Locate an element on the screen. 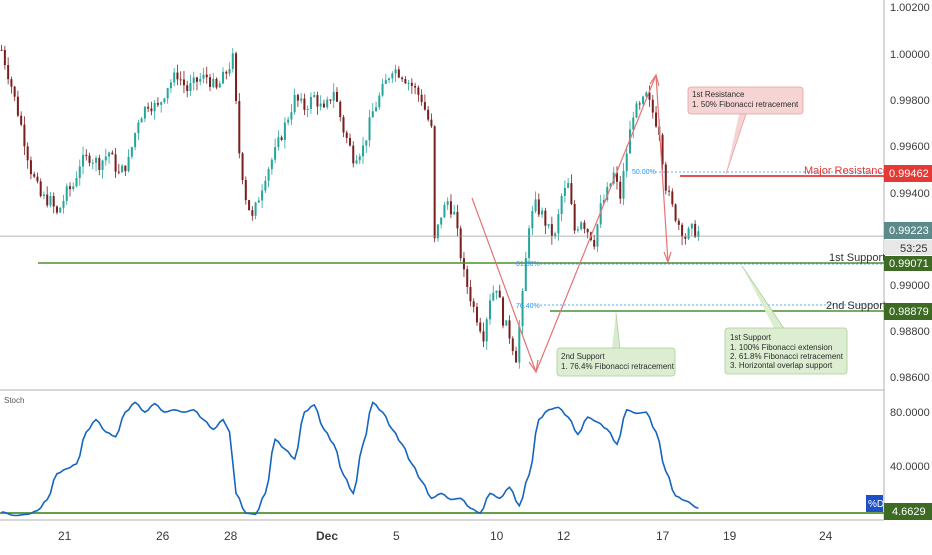 The image size is (932, 555). support1-note-line2: 1. 100% Fibonacci extension is located at coordinates (781, 347).